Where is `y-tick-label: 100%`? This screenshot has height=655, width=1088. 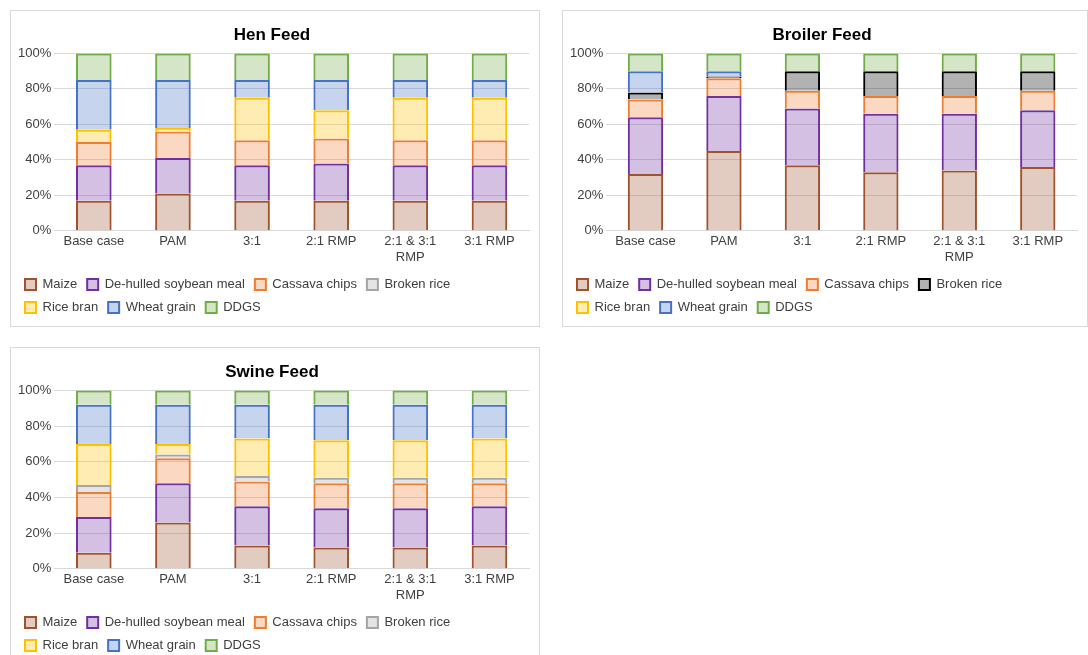 y-tick-label: 100% is located at coordinates (587, 52).